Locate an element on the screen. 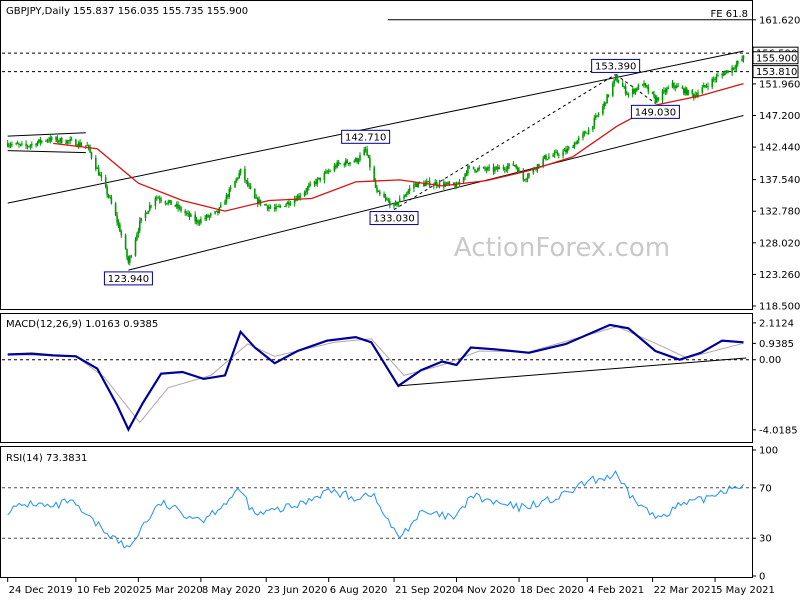 The width and height of the screenshot is (800, 604). rsi-y-tick-label-2: 30 is located at coordinates (765, 539).